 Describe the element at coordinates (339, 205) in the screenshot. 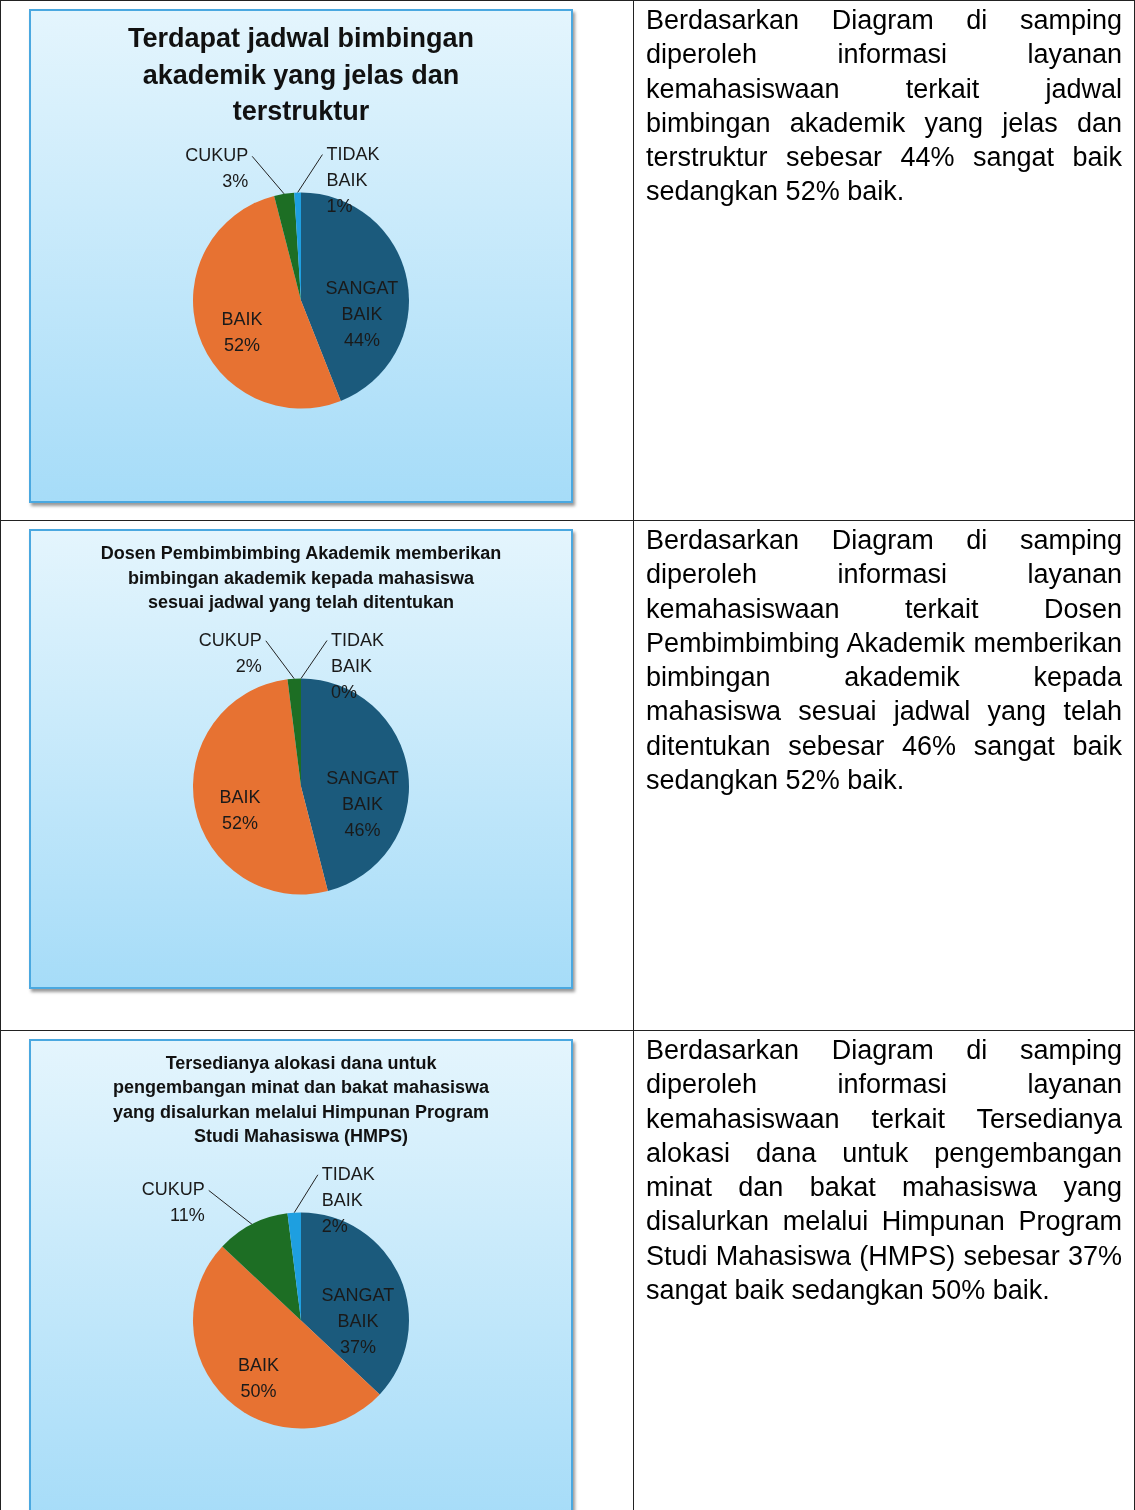

I see `data-label: 1%` at that location.